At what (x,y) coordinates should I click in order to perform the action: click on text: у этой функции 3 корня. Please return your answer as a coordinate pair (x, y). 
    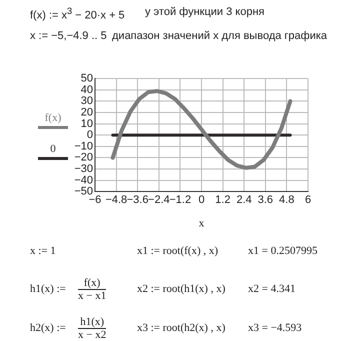
    Looking at the image, I should click on (204, 12).